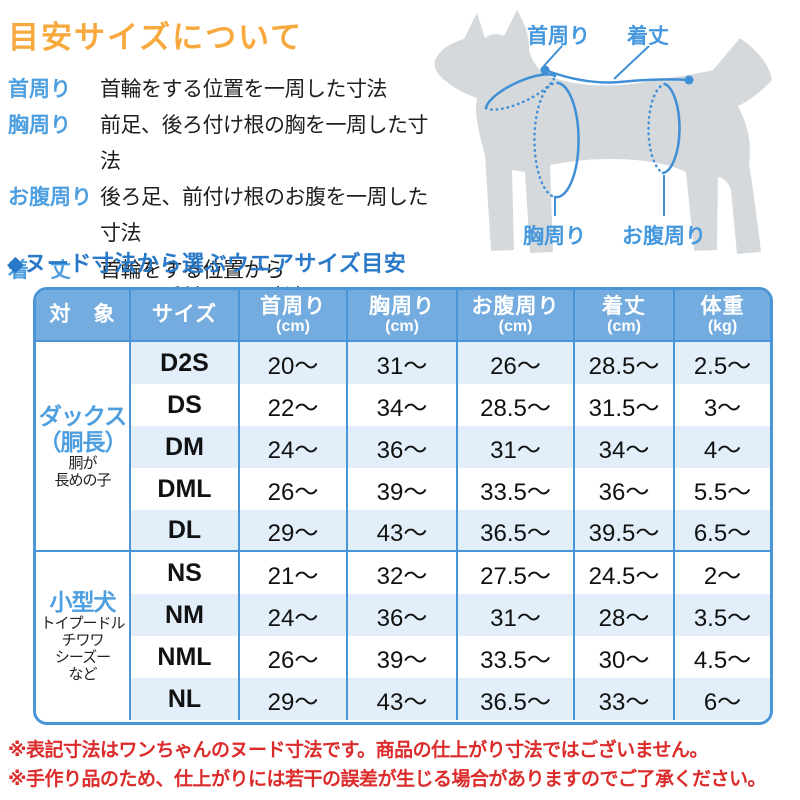  Describe the element at coordinates (625, 316) in the screenshot. I see `col-header-length: 着丈 (cm)` at that location.